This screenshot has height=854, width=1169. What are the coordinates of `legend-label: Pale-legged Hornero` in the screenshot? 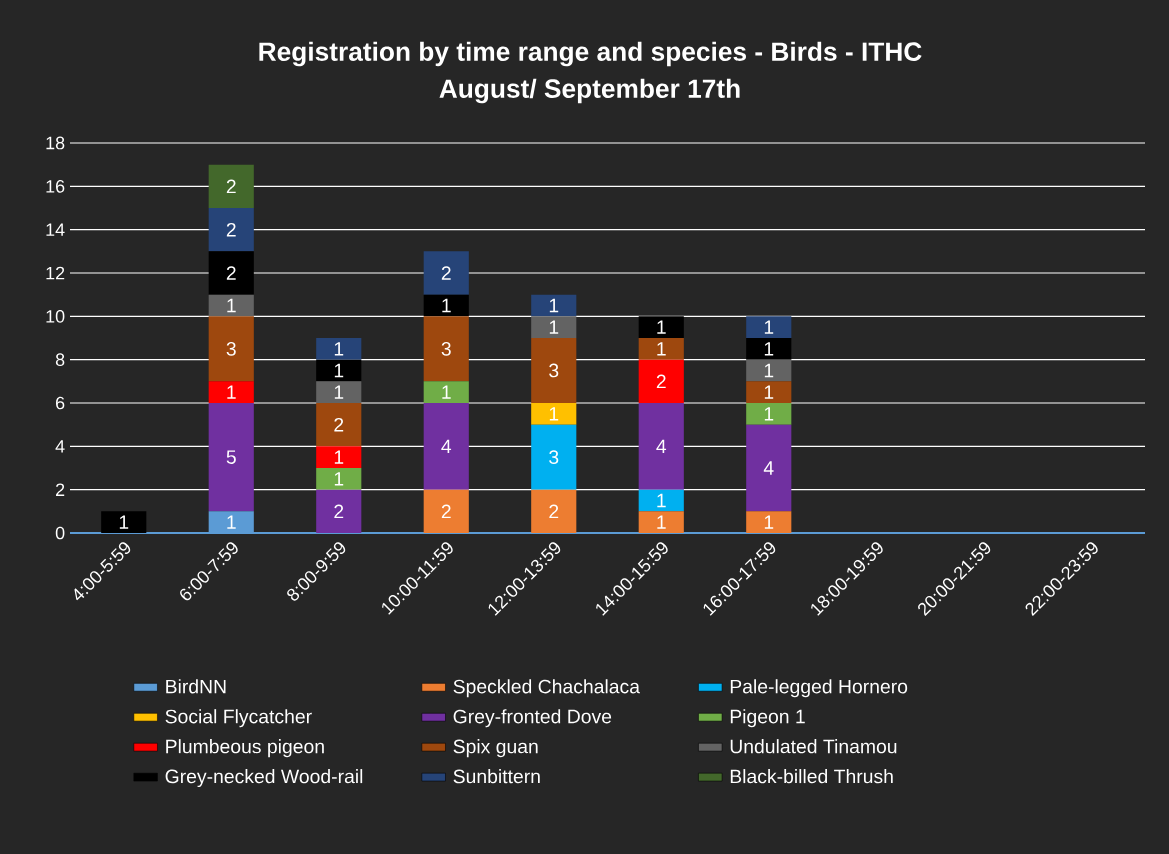 It's located at (819, 688).